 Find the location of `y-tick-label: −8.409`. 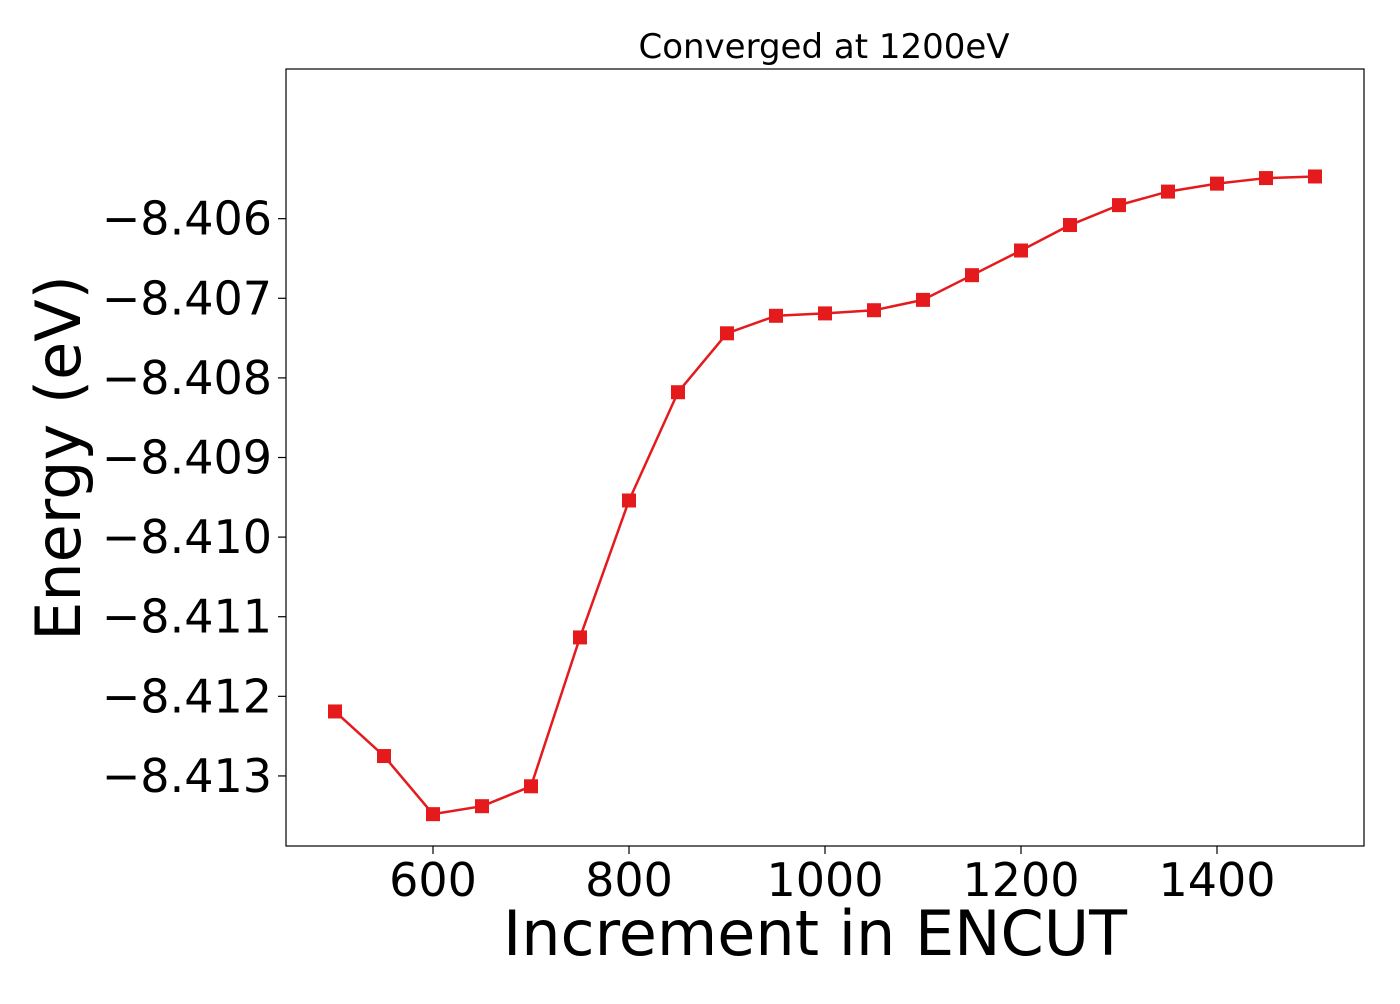

y-tick-label: −8.409 is located at coordinates (187, 458).